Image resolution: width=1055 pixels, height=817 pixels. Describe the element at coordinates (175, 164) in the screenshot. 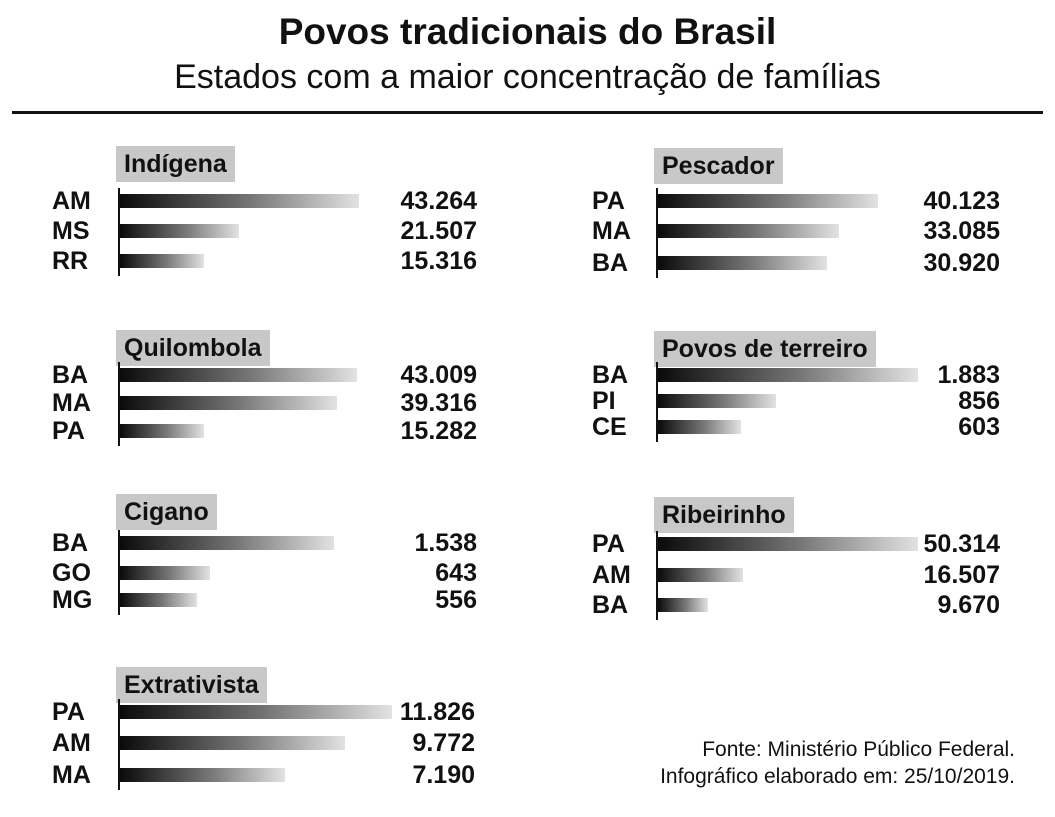

I see `category-label: Indígena` at that location.